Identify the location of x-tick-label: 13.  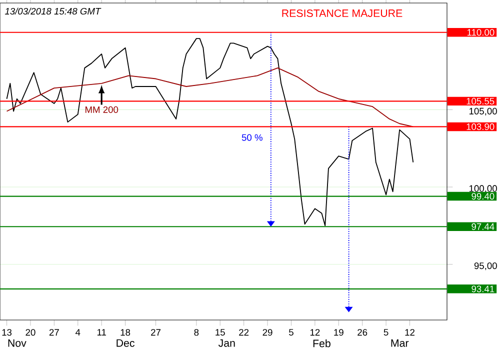
(7, 332).